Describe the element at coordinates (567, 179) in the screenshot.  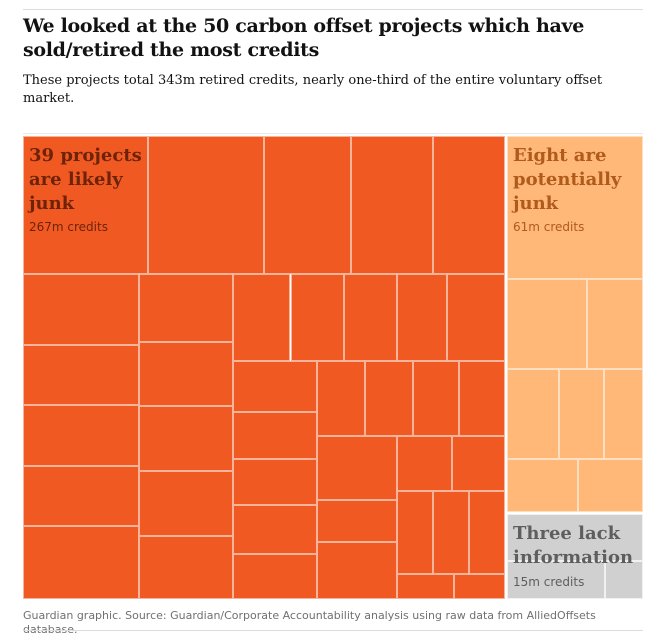
I see `group-label: Eight are potentially junk` at that location.